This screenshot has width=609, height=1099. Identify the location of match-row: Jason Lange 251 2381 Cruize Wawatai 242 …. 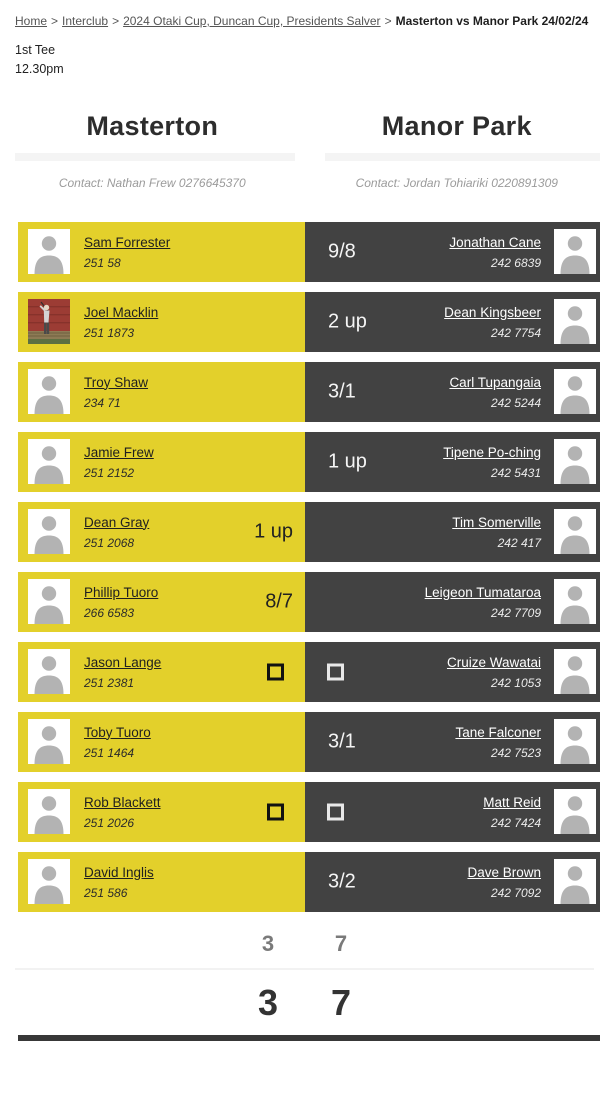
(309, 672).